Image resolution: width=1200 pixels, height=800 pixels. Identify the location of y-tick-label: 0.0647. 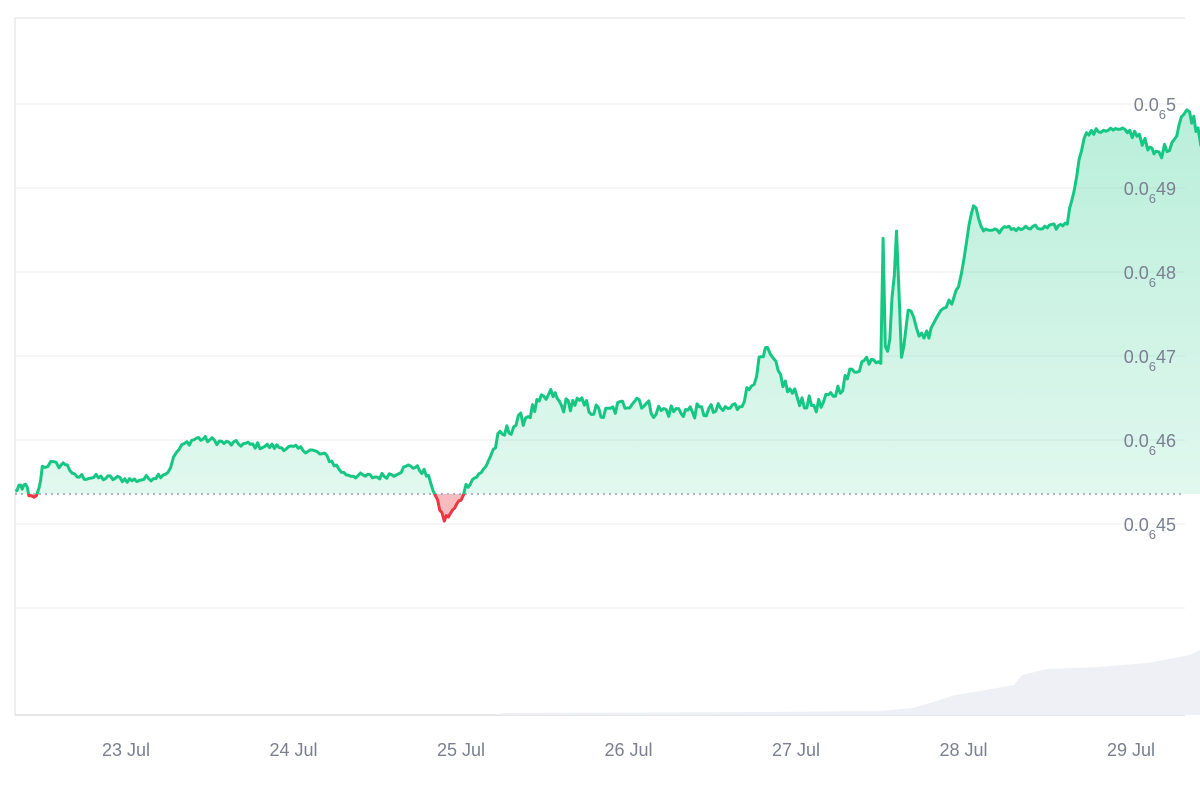
(1150, 360).